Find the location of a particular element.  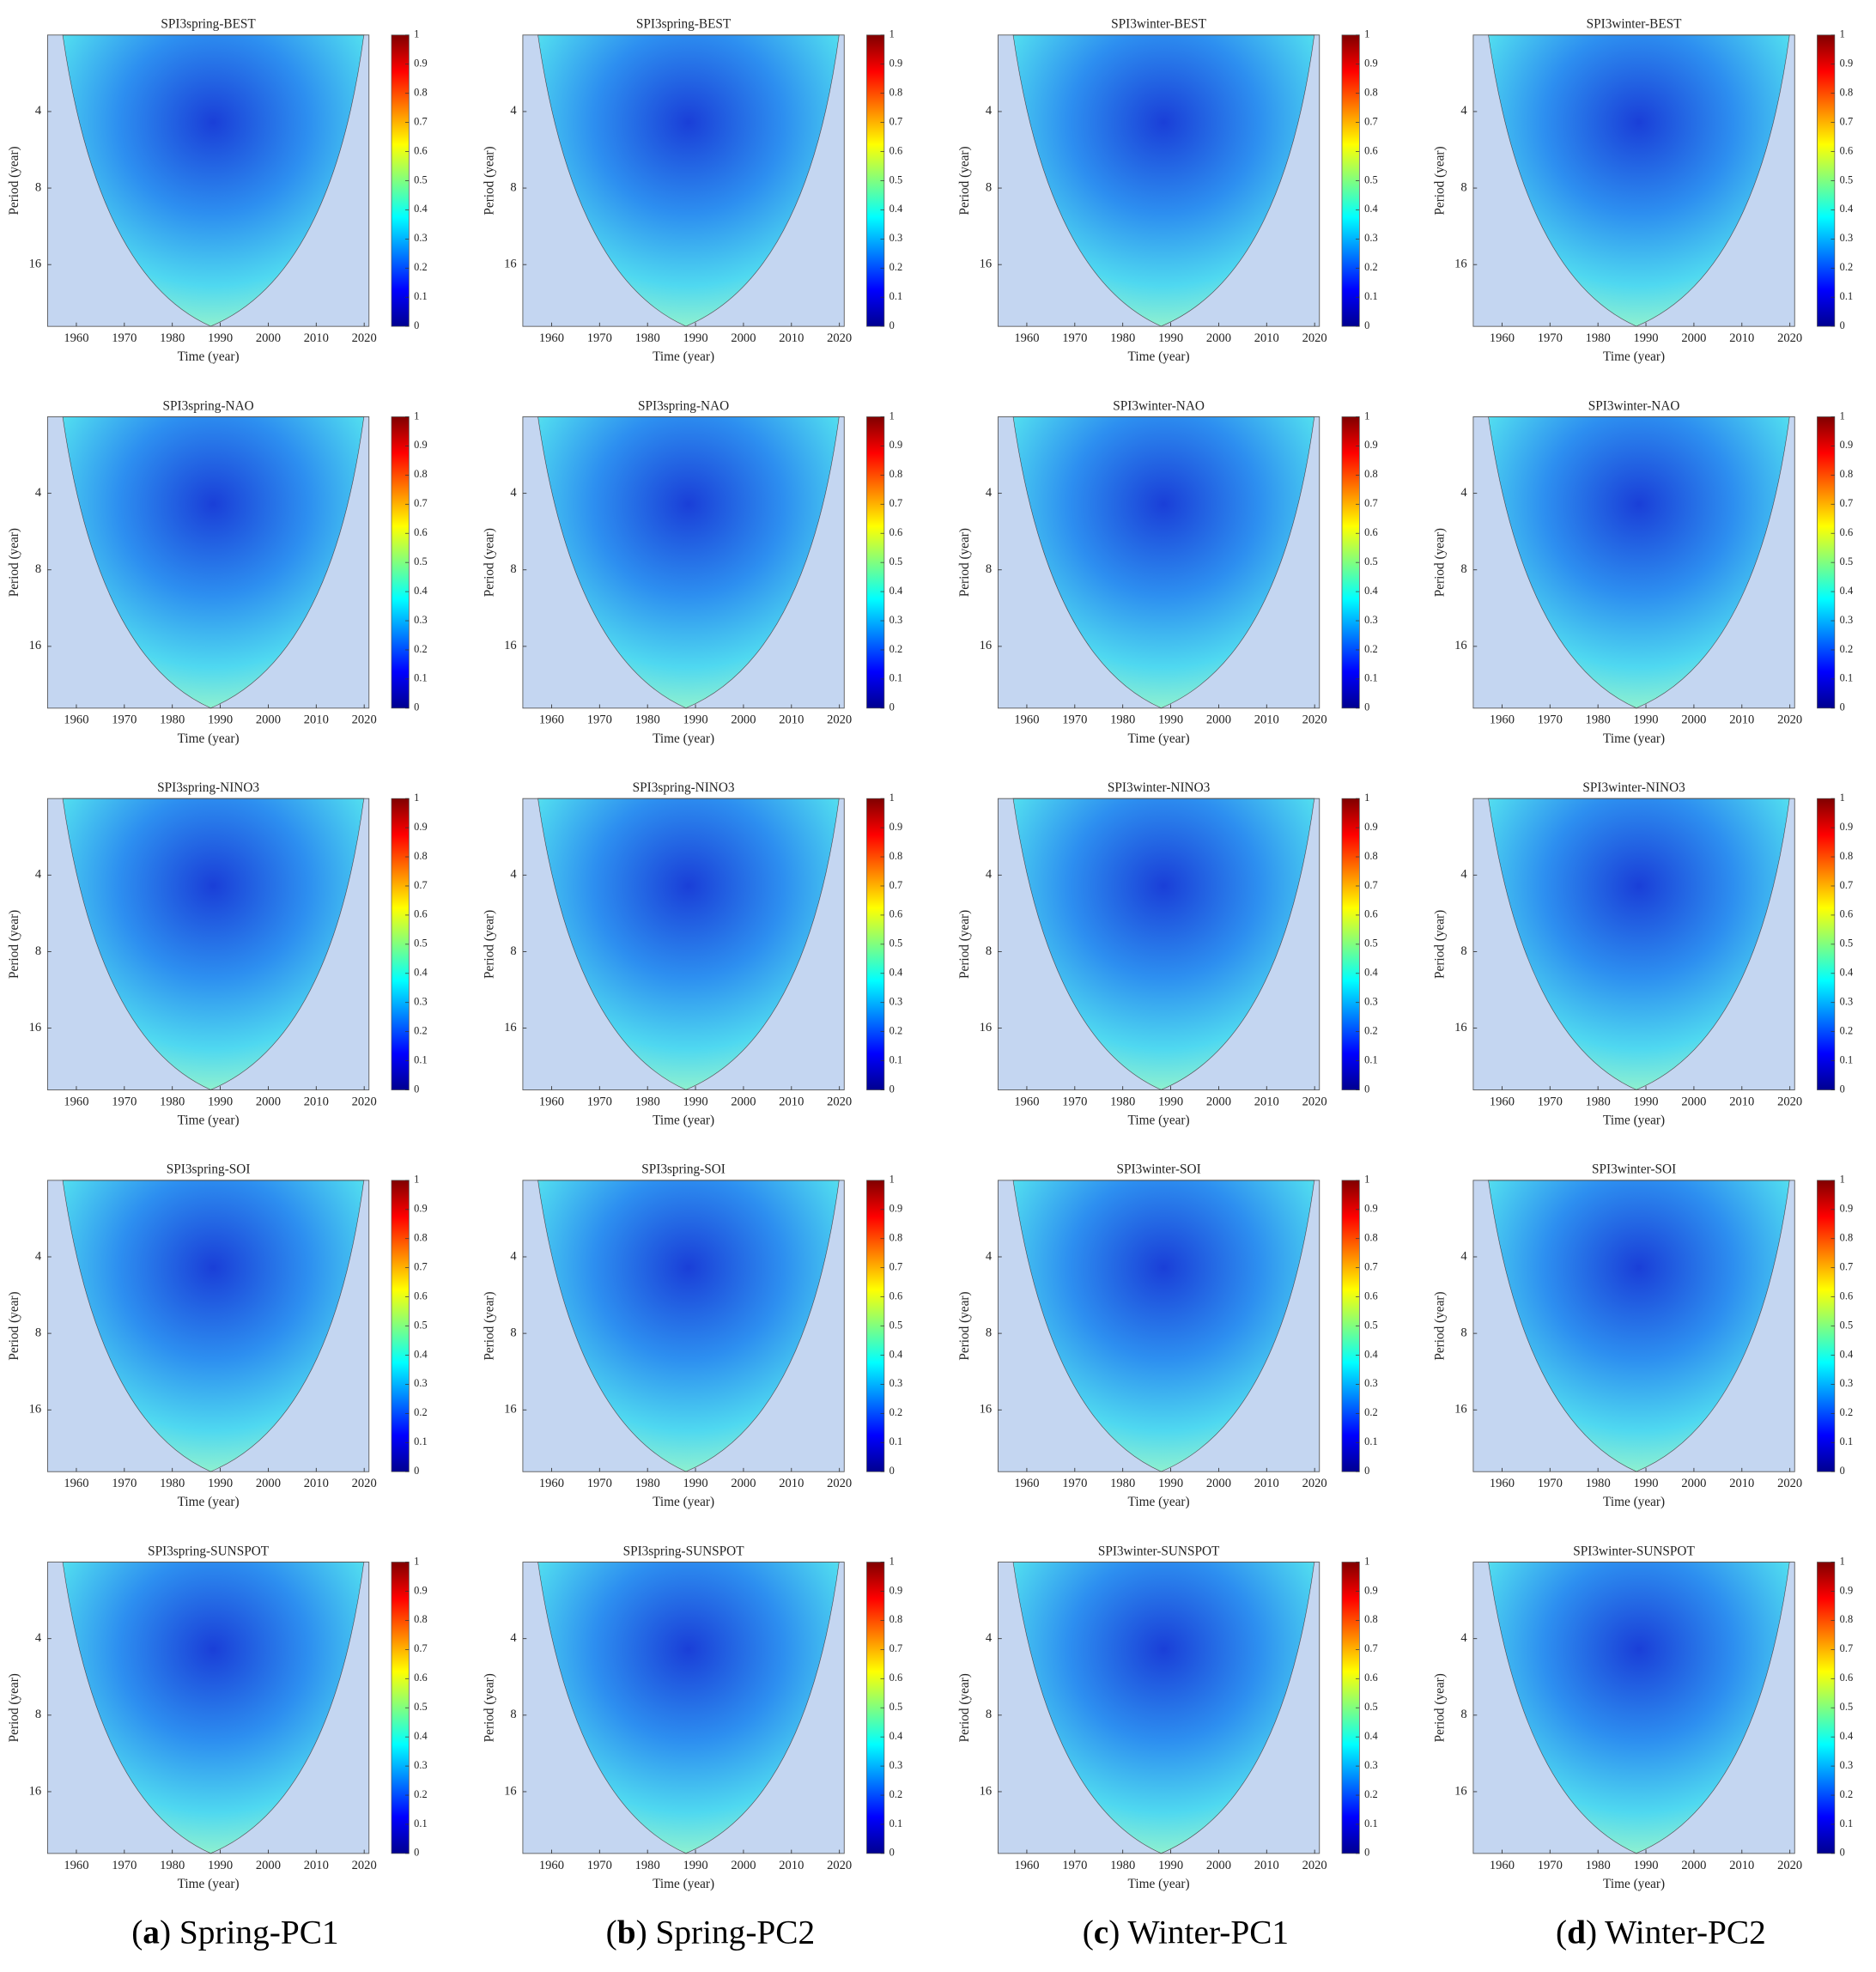

caption: (d) Winter-PC2 is located at coordinates (1661, 1932).